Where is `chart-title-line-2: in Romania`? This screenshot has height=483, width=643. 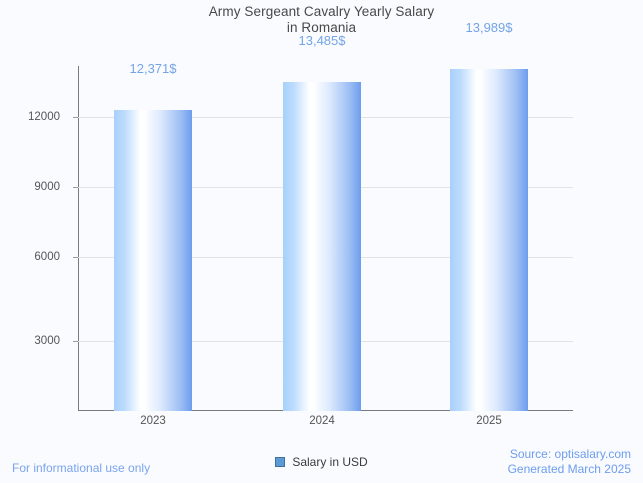 chart-title-line-2: in Romania is located at coordinates (321, 27).